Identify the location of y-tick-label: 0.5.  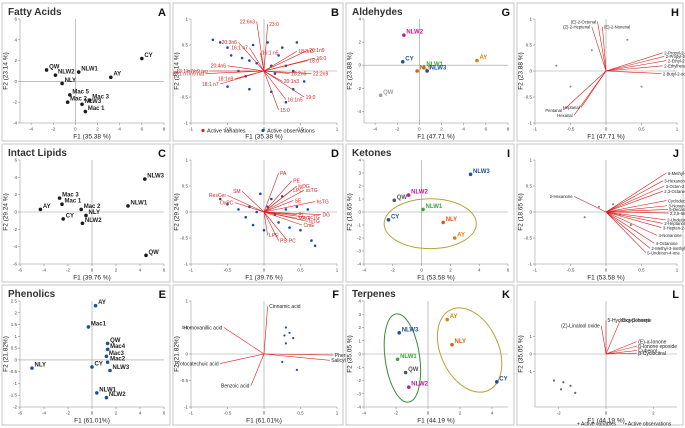
(185, 186).